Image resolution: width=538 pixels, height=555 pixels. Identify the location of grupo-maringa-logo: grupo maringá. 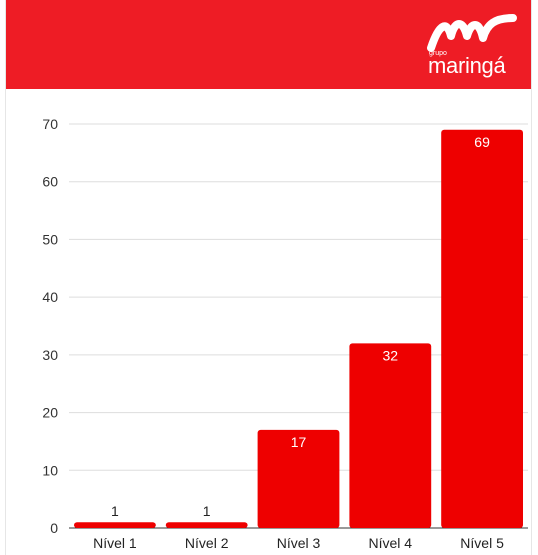
(471, 46).